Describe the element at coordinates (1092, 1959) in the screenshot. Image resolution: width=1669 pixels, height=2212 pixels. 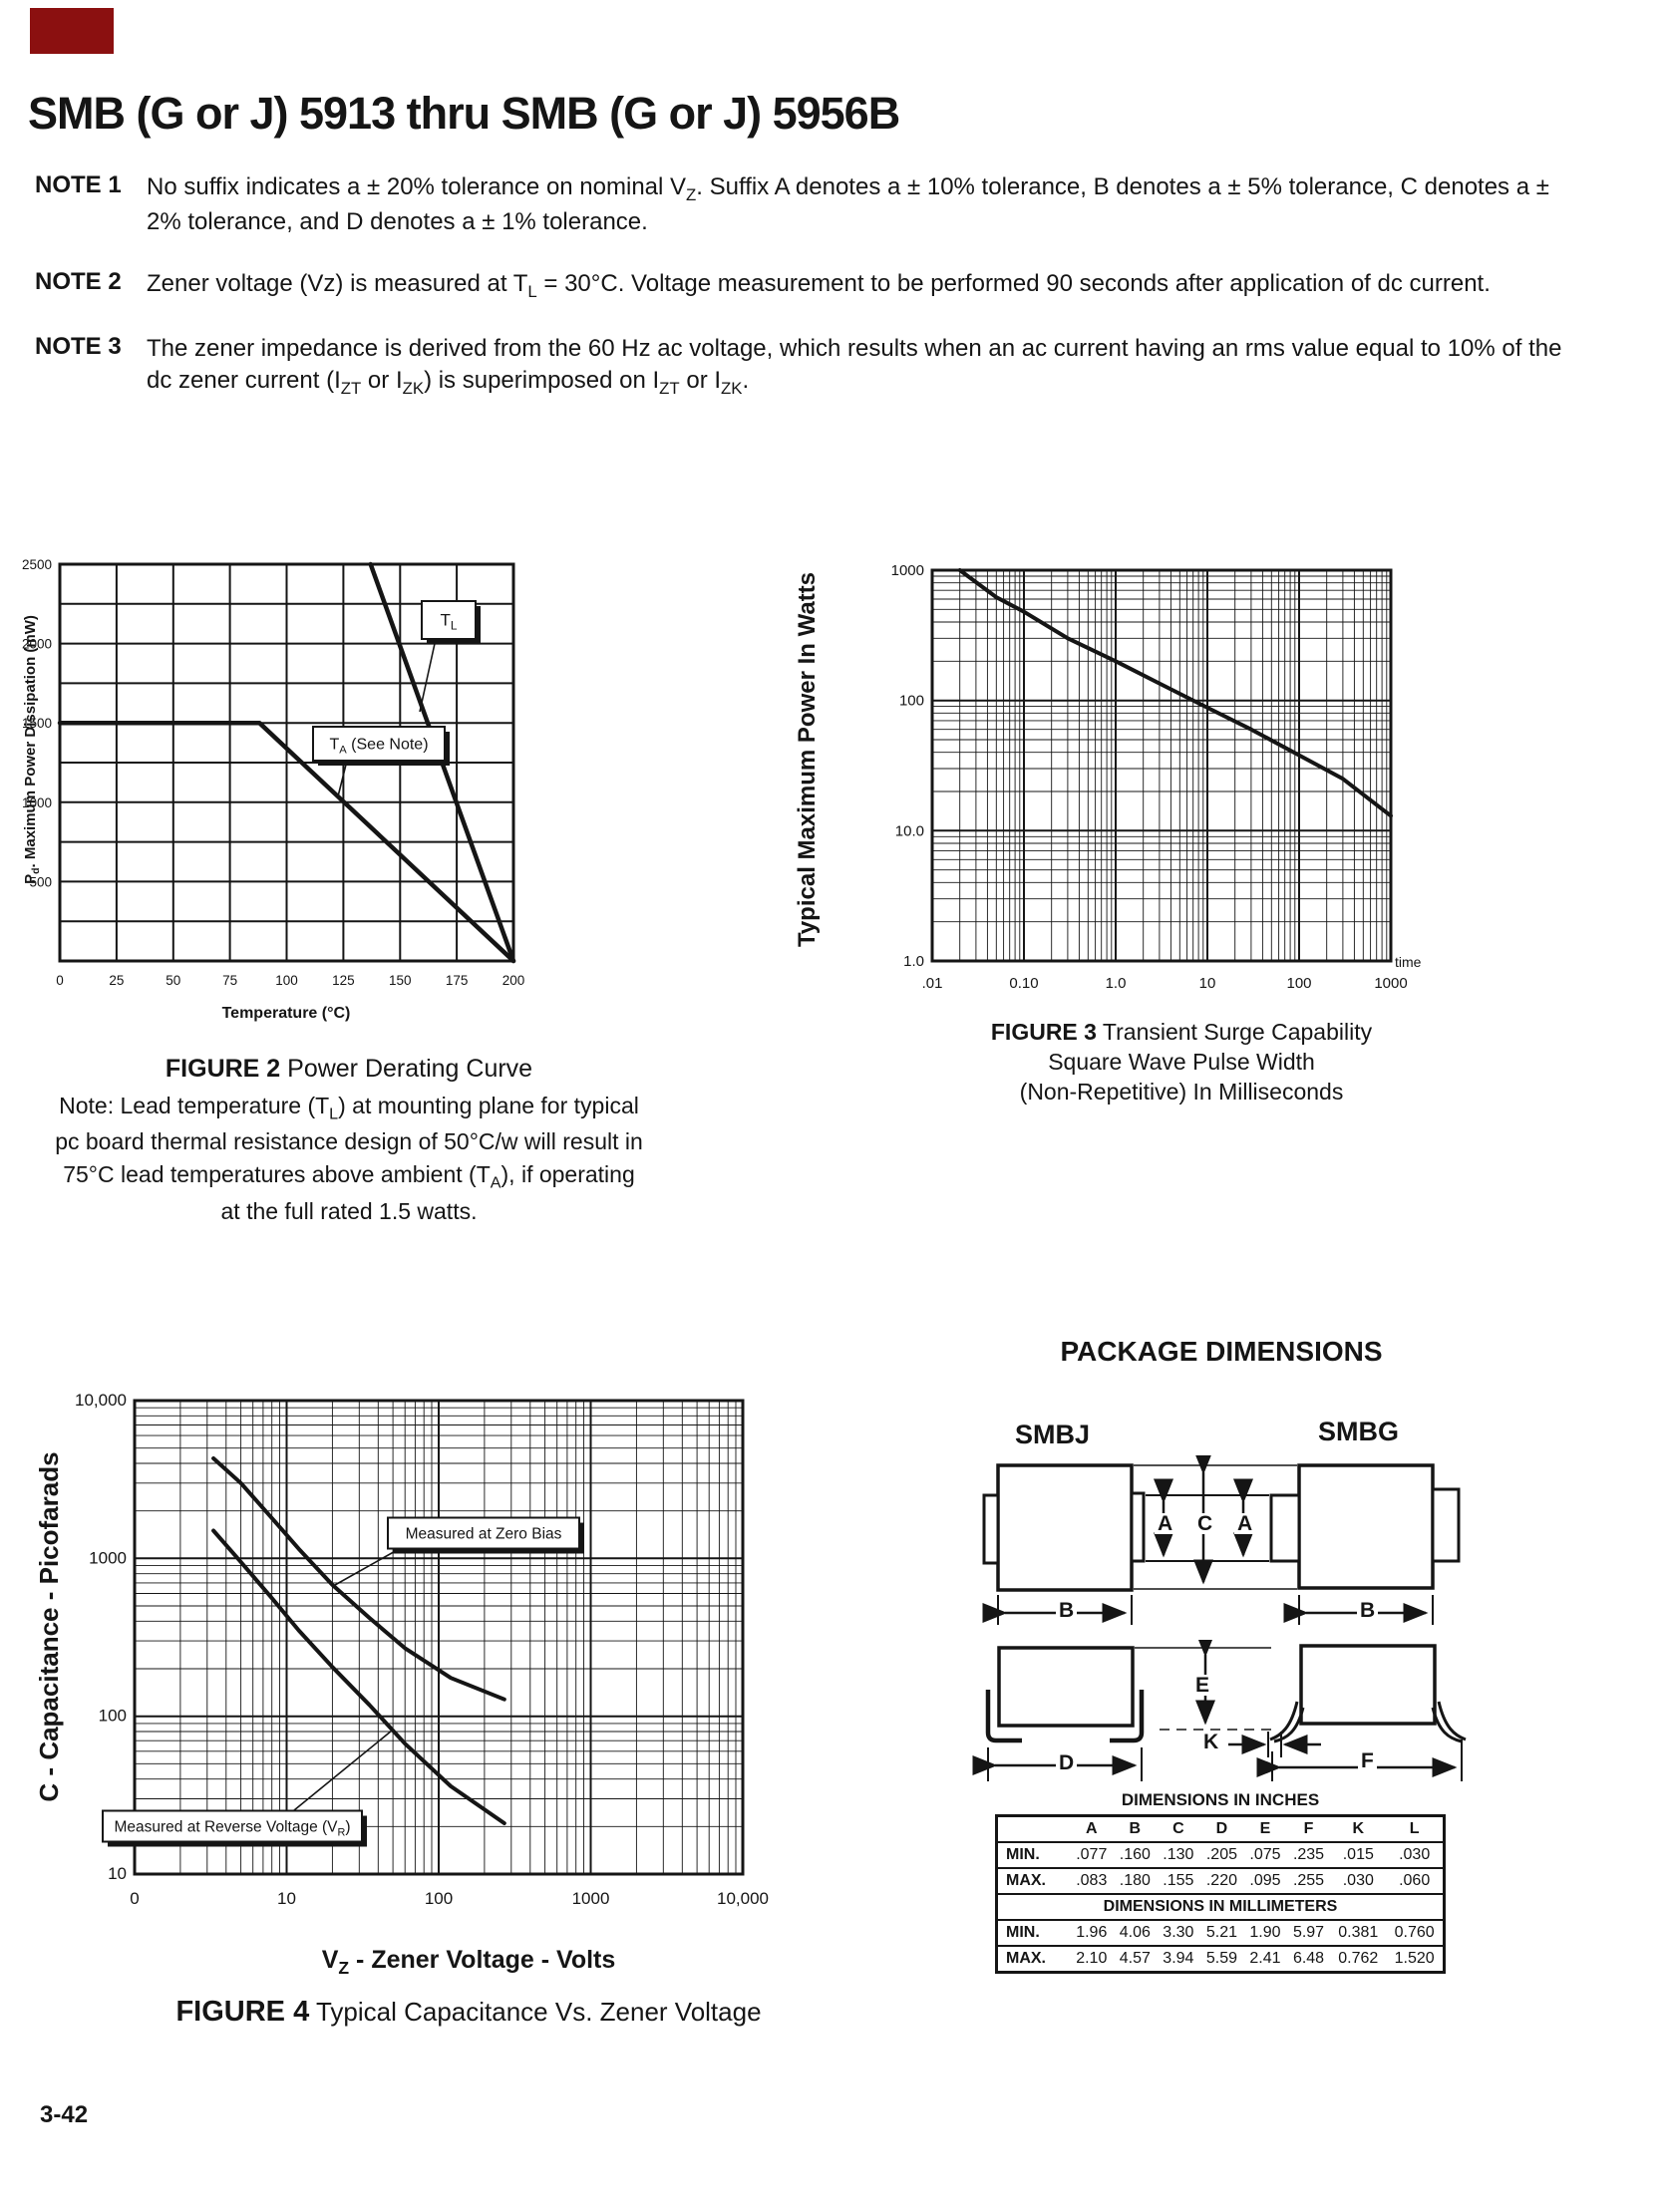
I see `table-cell: 2.10` at that location.